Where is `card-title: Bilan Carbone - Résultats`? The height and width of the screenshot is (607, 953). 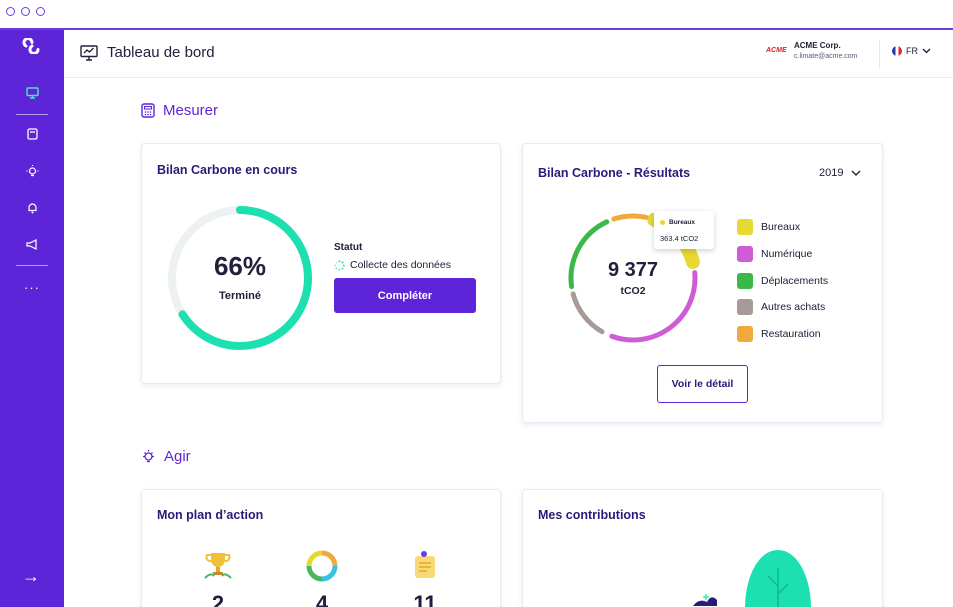
card-title: Bilan Carbone - Résultats is located at coordinates (614, 173).